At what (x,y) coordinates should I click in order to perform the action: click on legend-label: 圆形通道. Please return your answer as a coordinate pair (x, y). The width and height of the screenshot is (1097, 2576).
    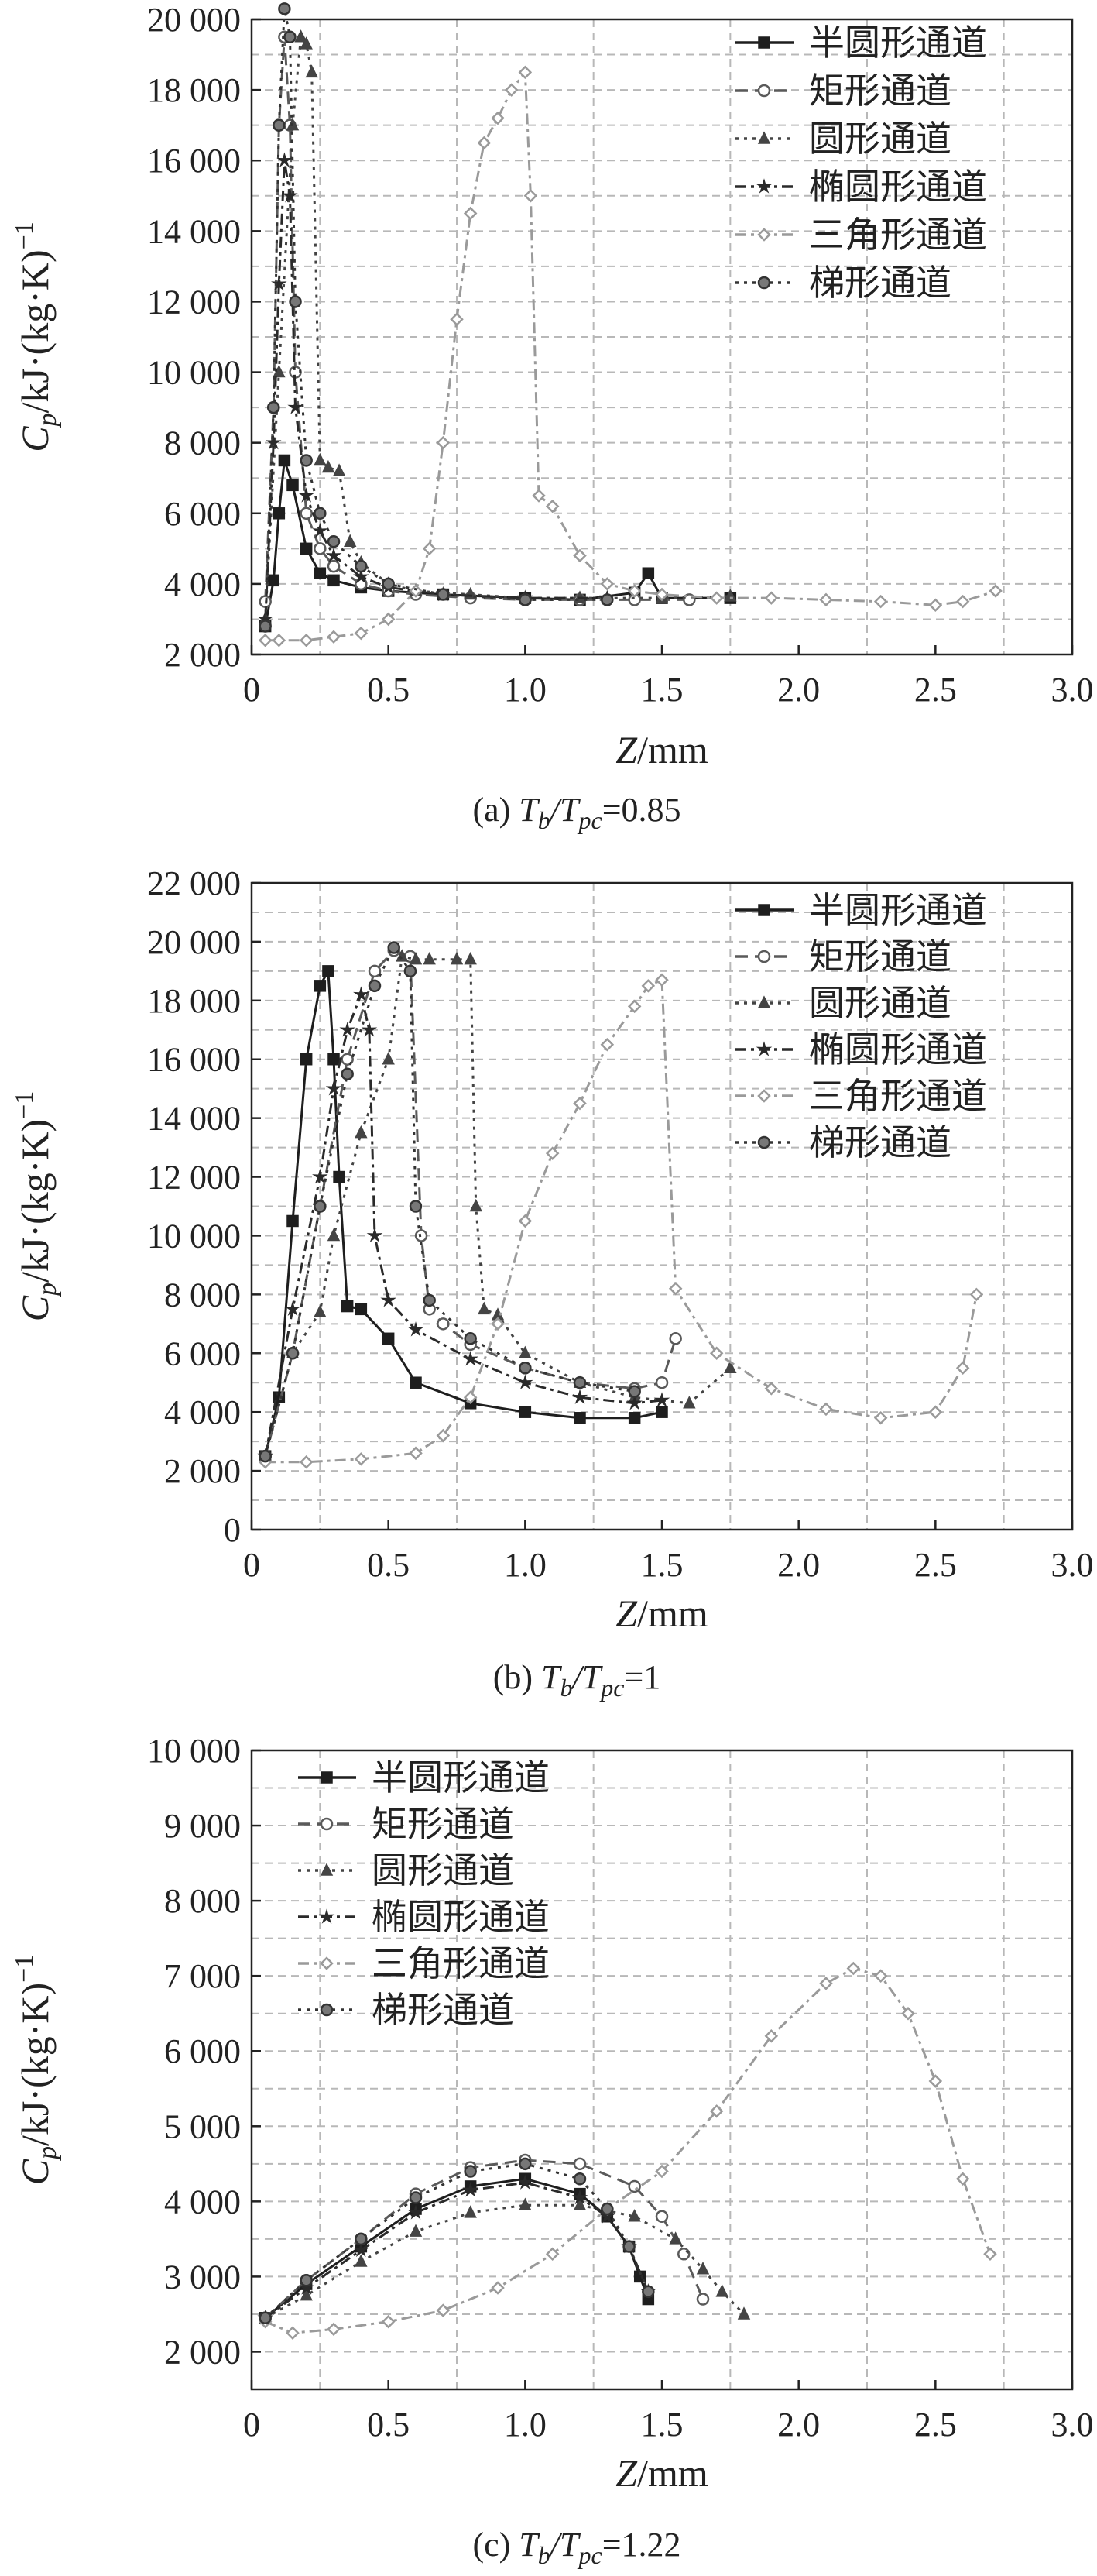
    Looking at the image, I should click on (880, 1003).